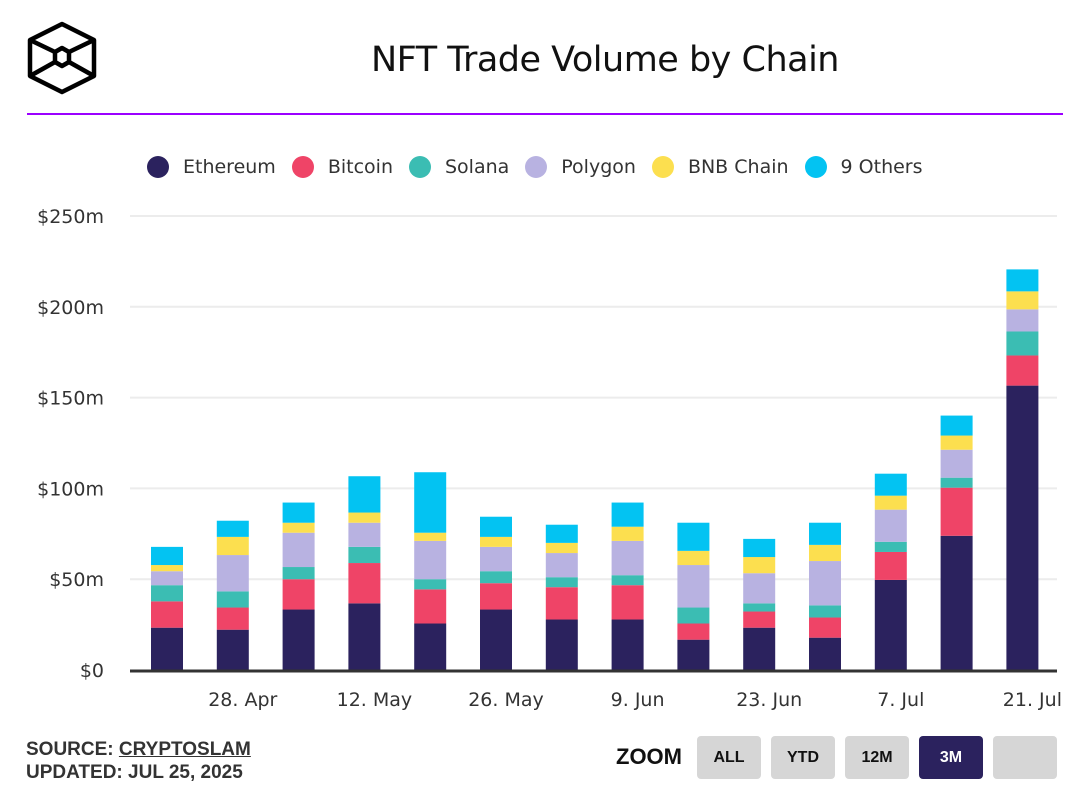  What do you see at coordinates (580, 167) in the screenshot?
I see `legend-item: Polygon` at bounding box center [580, 167].